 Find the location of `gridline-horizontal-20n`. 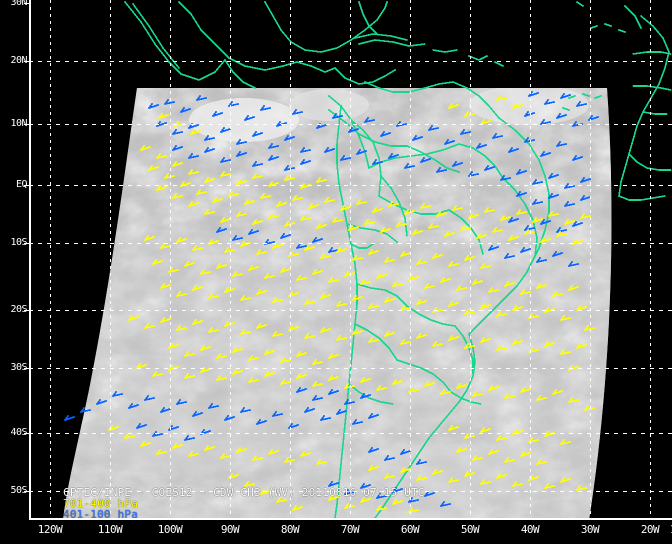

gridline-horizontal-20n is located at coordinates (350, 61).